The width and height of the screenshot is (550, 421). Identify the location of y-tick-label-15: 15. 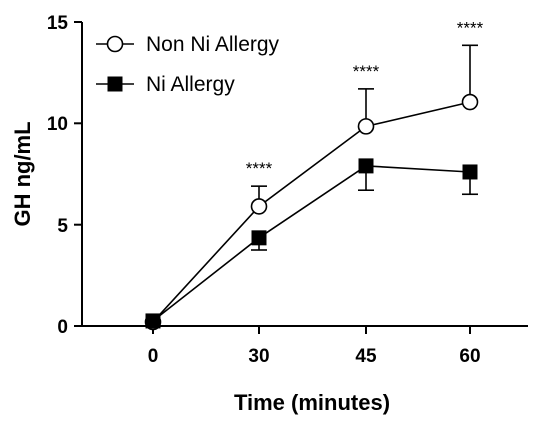
(58, 23).